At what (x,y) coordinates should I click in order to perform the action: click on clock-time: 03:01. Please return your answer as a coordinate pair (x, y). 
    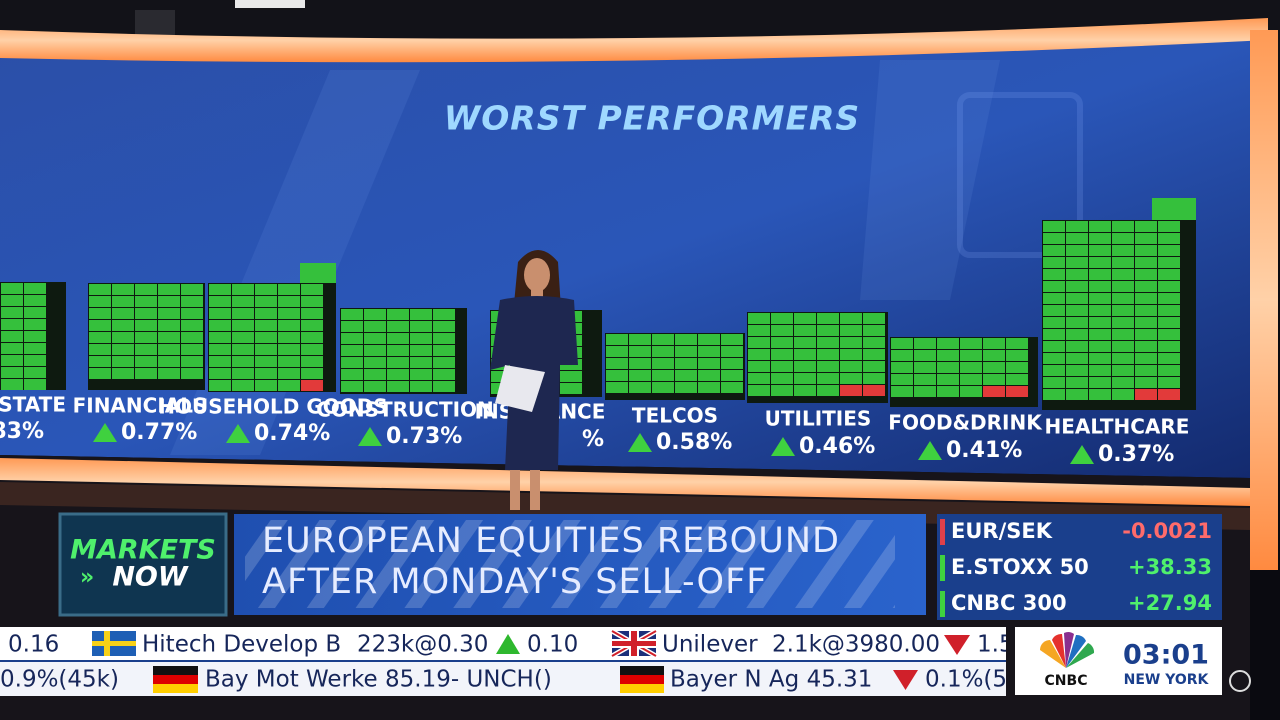
    Looking at the image, I should click on (1166, 655).